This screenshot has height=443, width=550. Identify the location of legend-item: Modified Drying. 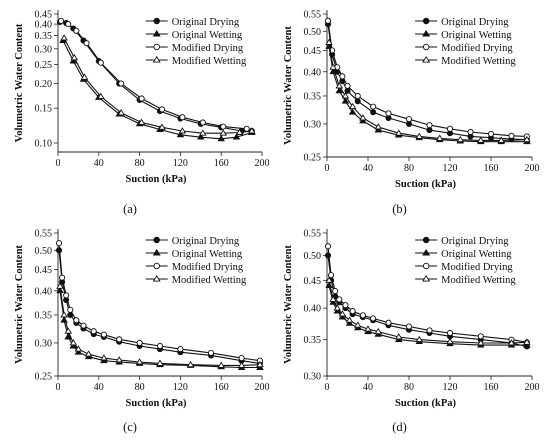
(194, 267).